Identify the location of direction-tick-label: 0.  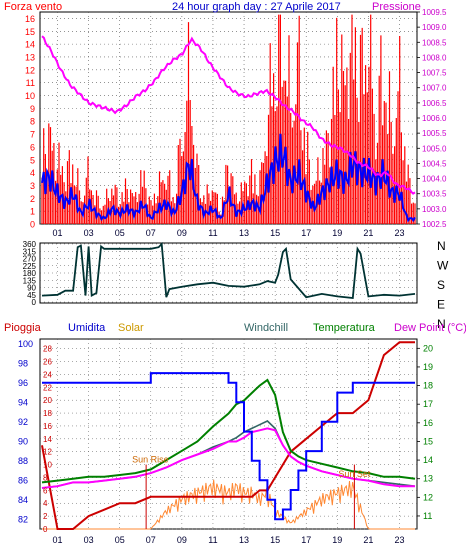
(34, 302).